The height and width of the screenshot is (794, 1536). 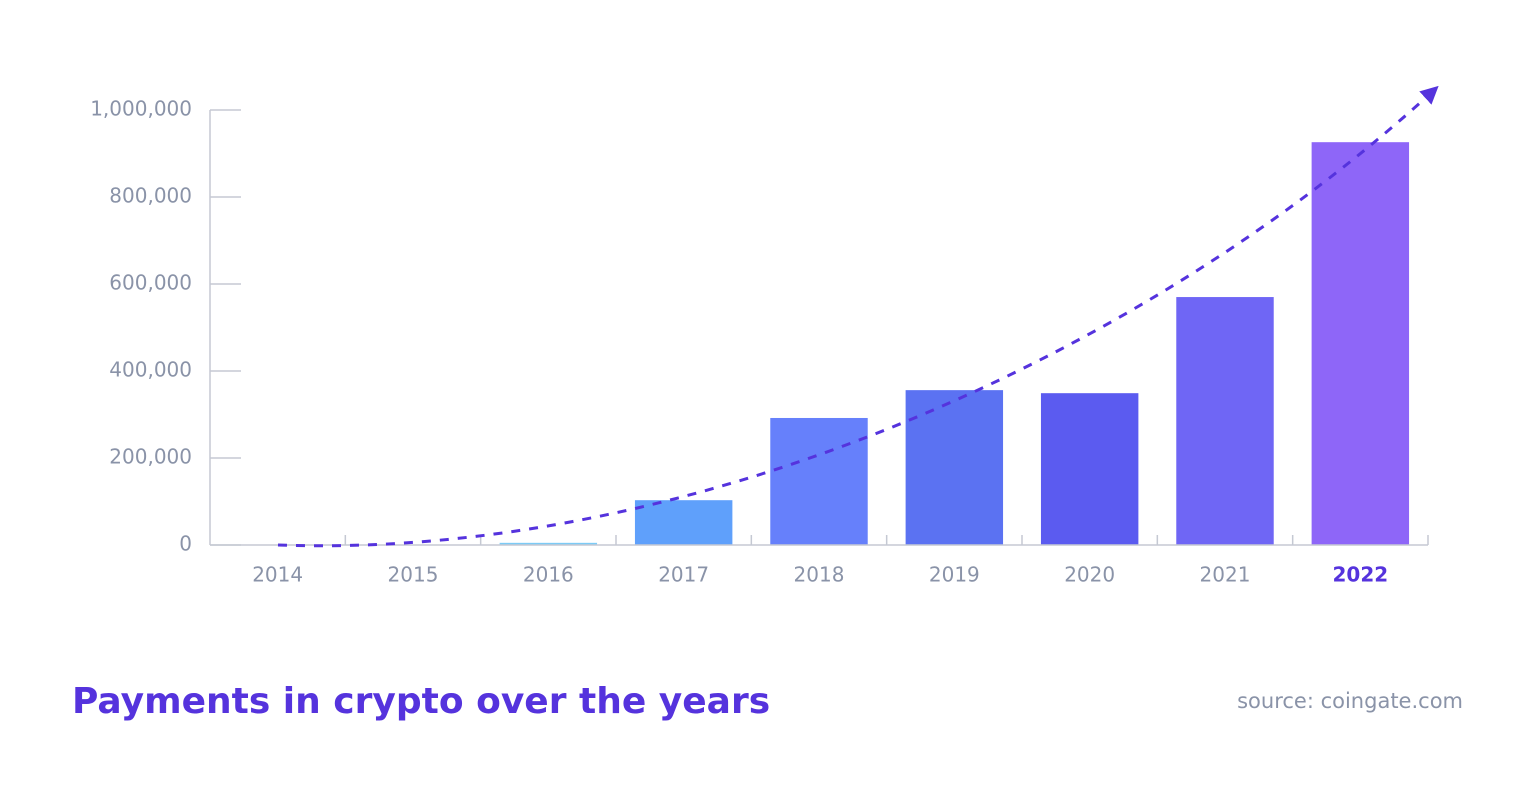 I want to click on x-tick-label: 2014, so click(x=277, y=575).